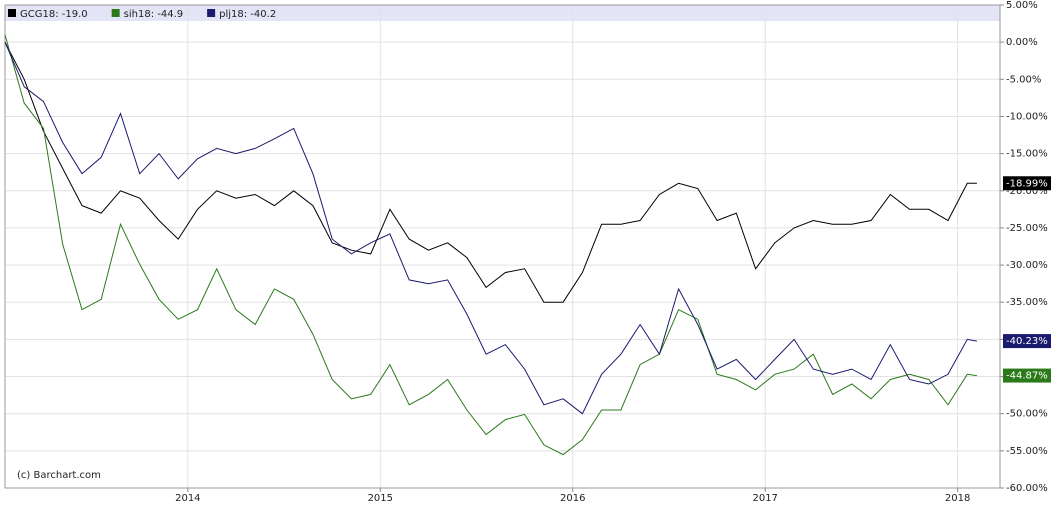 The image size is (1053, 510). I want to click on y-tick-label: -35.00%, so click(1027, 302).